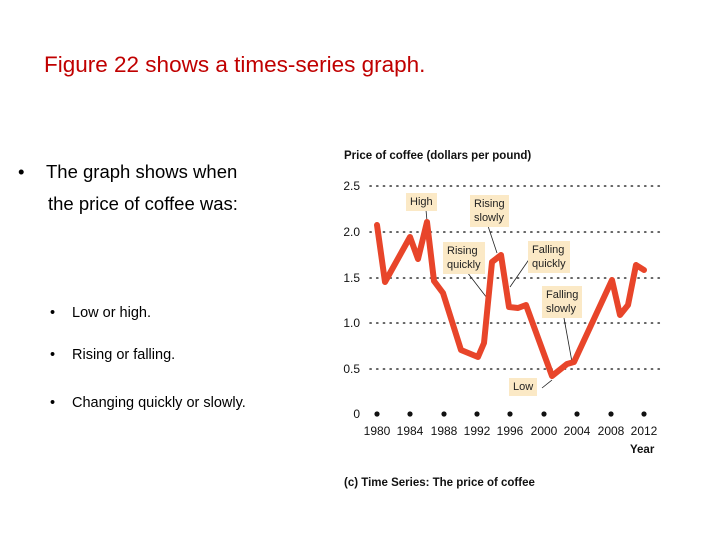  Describe the element at coordinates (611, 431) in the screenshot. I see `x-tick: 2008` at that location.